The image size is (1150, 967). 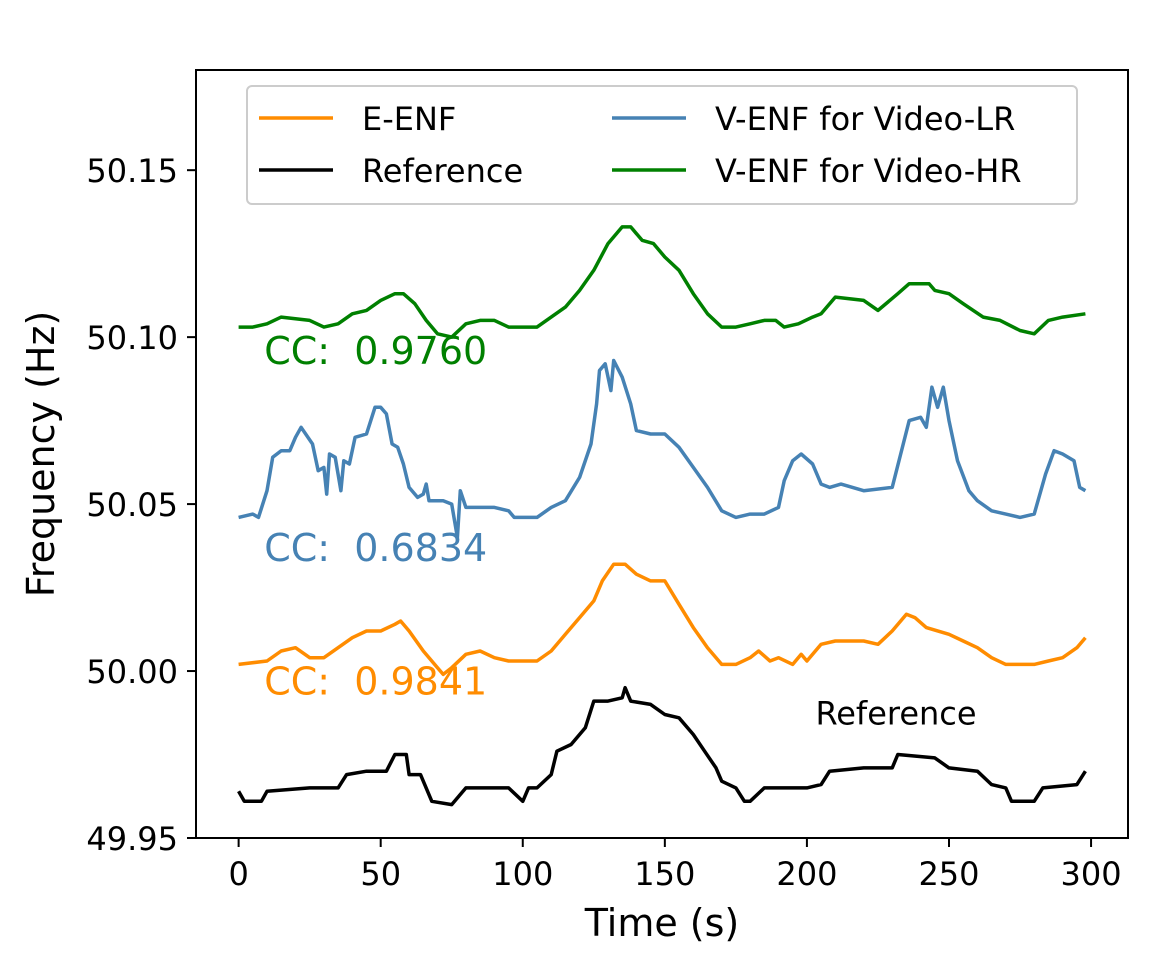 I want to click on x-tick-label-5: 250, so click(x=948, y=874).